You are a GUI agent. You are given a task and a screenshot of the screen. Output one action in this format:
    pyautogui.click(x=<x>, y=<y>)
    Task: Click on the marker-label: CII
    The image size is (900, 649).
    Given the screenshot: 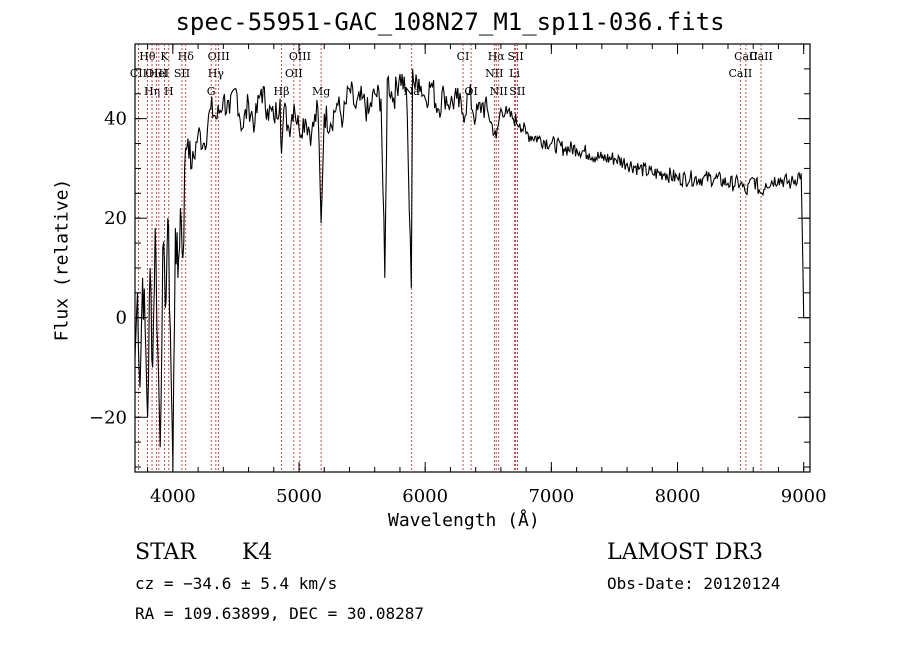 What is the action you would take?
    pyautogui.click(x=138, y=73)
    